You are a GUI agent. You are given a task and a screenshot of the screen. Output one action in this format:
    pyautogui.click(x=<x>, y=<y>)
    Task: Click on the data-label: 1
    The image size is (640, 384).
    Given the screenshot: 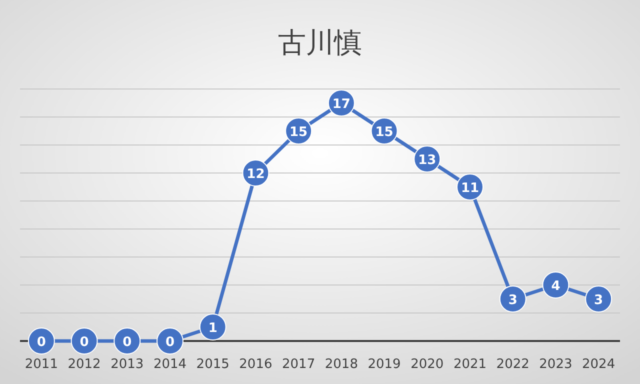 What is the action you would take?
    pyautogui.click(x=213, y=328)
    